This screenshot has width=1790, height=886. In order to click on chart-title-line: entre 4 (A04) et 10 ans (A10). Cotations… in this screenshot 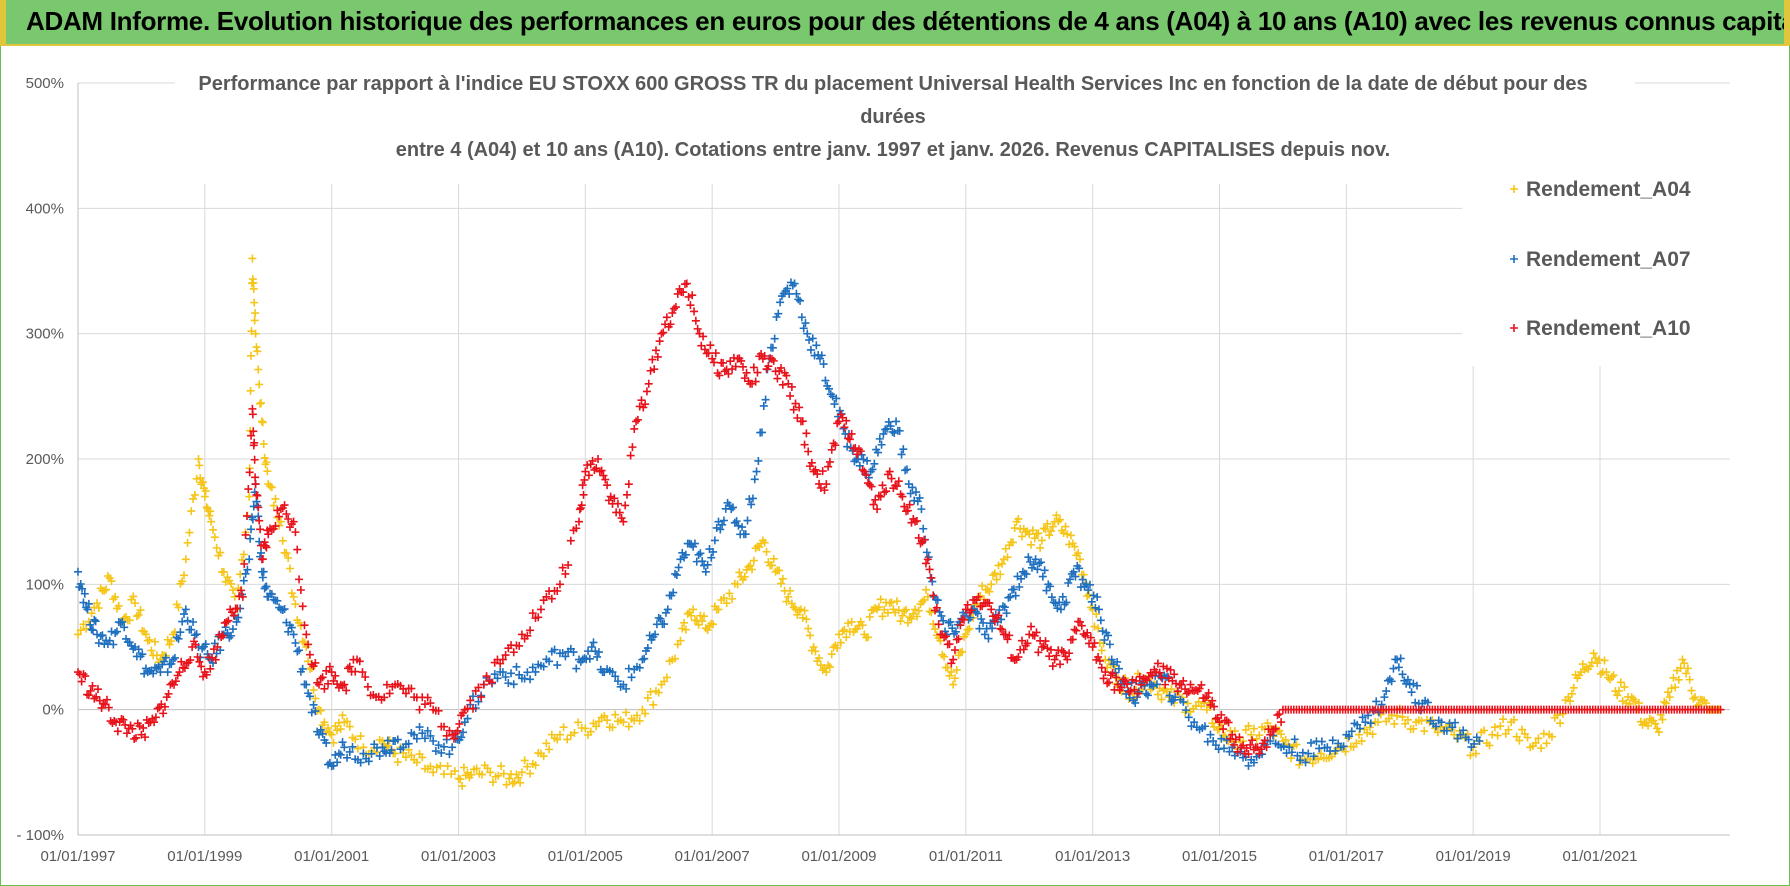, I will do `click(893, 150)`.